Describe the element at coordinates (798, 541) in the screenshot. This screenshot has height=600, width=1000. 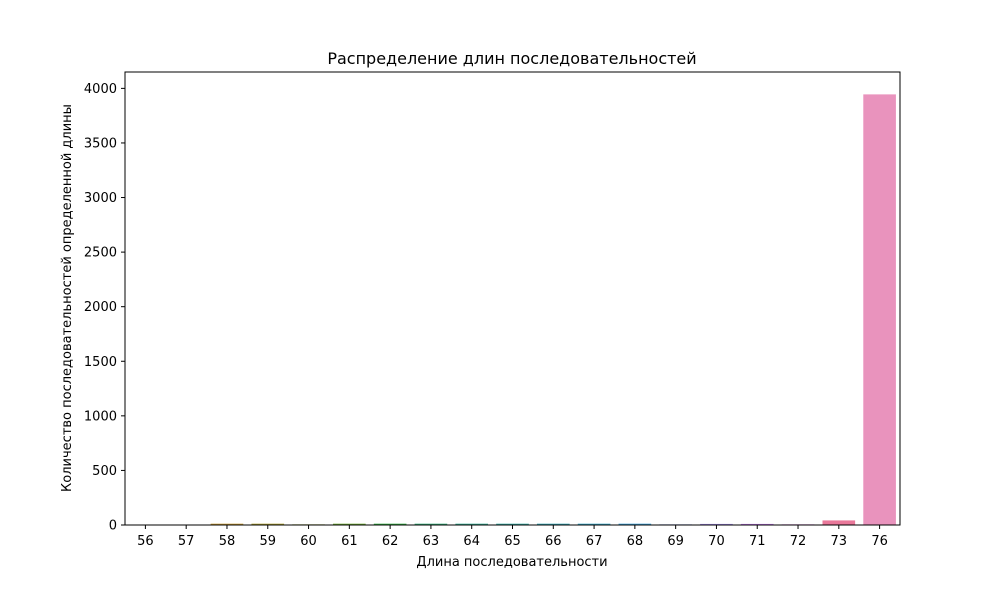
I see `x-tick-label-72: 72` at that location.